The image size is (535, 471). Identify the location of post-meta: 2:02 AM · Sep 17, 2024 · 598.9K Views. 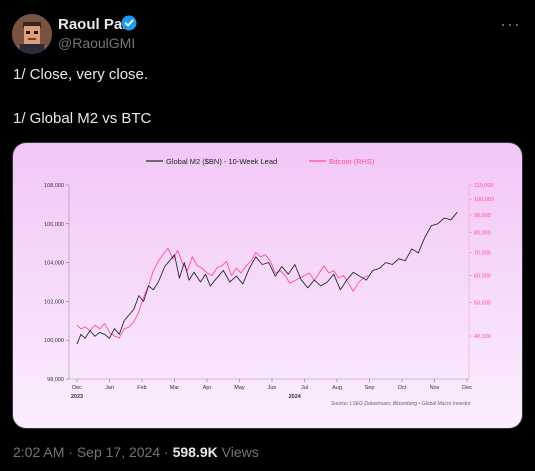
(136, 452).